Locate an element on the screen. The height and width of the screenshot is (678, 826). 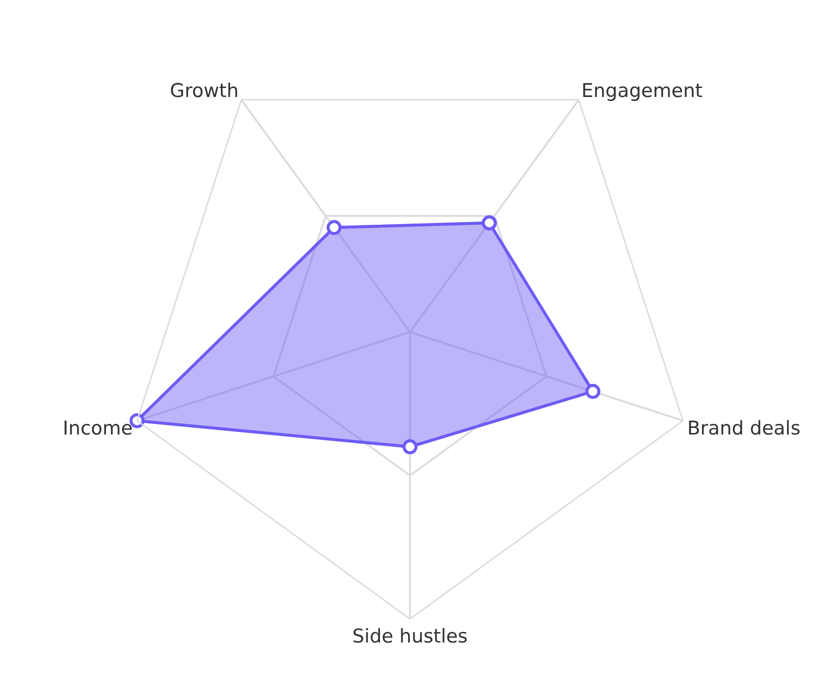
spoke-label: Brand deals is located at coordinates (743, 428).